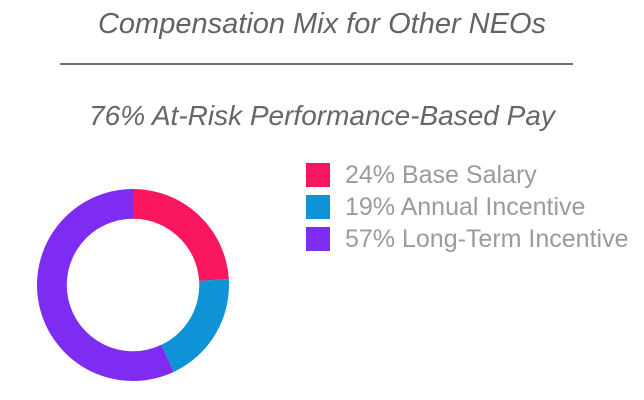  I want to click on chart-title: Compensation Mix for Other NEOs, so click(322, 24).